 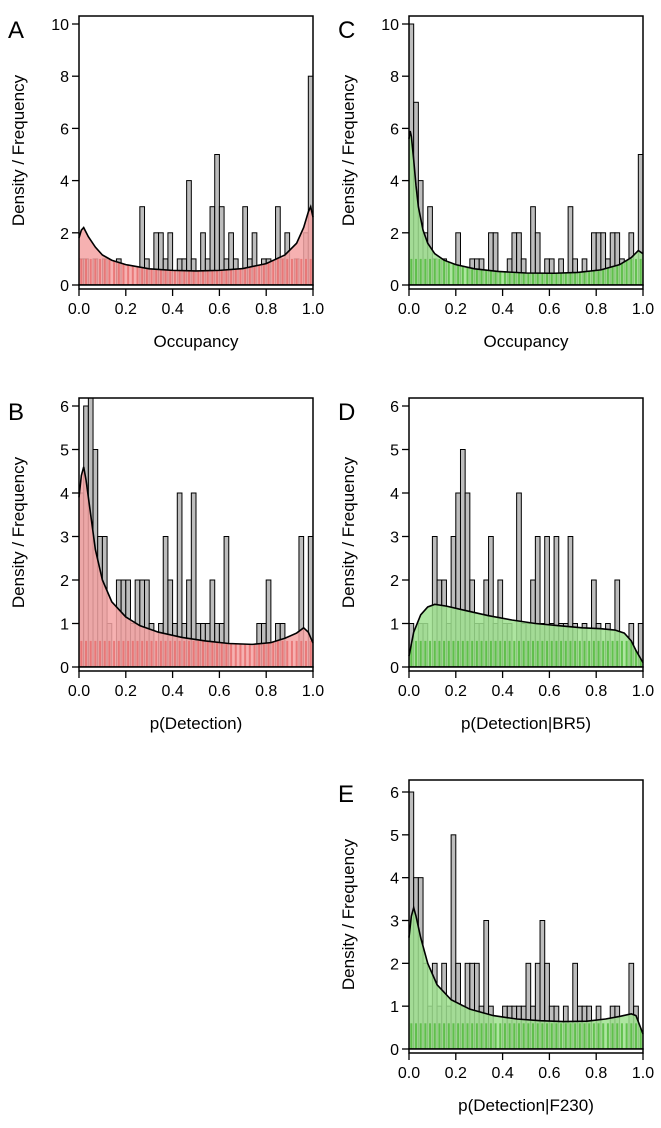 What do you see at coordinates (346, 30) in the screenshot?
I see `panel-letter: C` at bounding box center [346, 30].